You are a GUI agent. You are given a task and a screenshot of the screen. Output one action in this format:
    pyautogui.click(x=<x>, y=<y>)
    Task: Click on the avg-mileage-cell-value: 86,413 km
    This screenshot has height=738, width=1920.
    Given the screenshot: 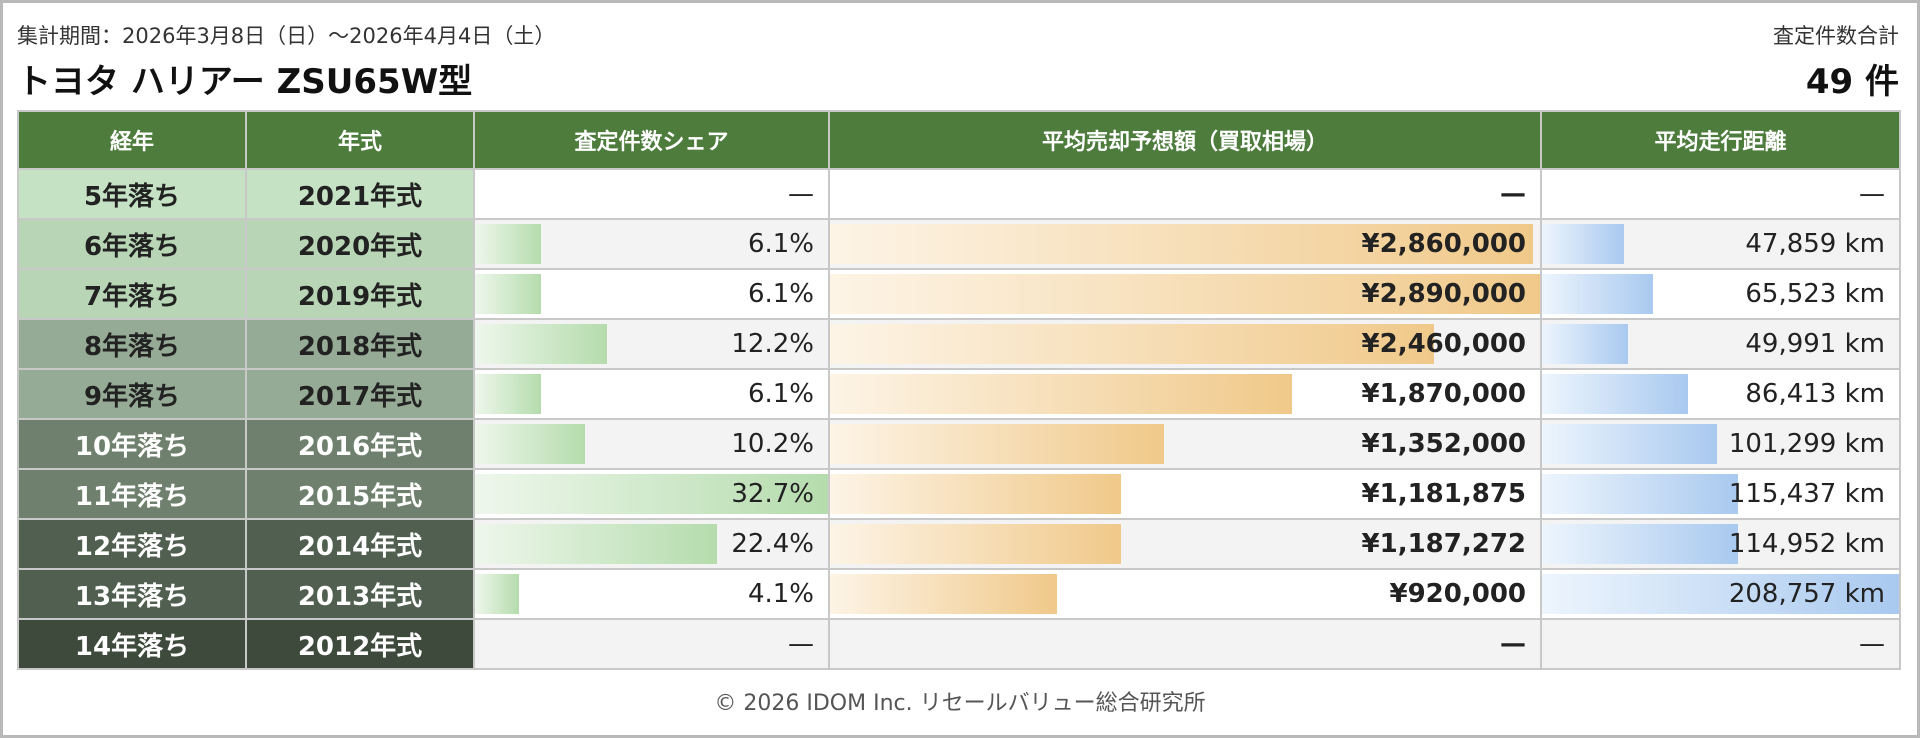 What is the action you would take?
    pyautogui.click(x=1815, y=394)
    